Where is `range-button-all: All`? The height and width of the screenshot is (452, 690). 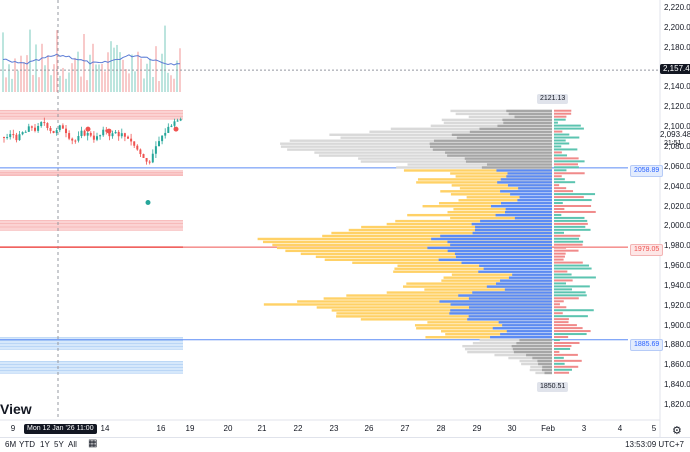 range-button-all: All is located at coordinates (72, 444).